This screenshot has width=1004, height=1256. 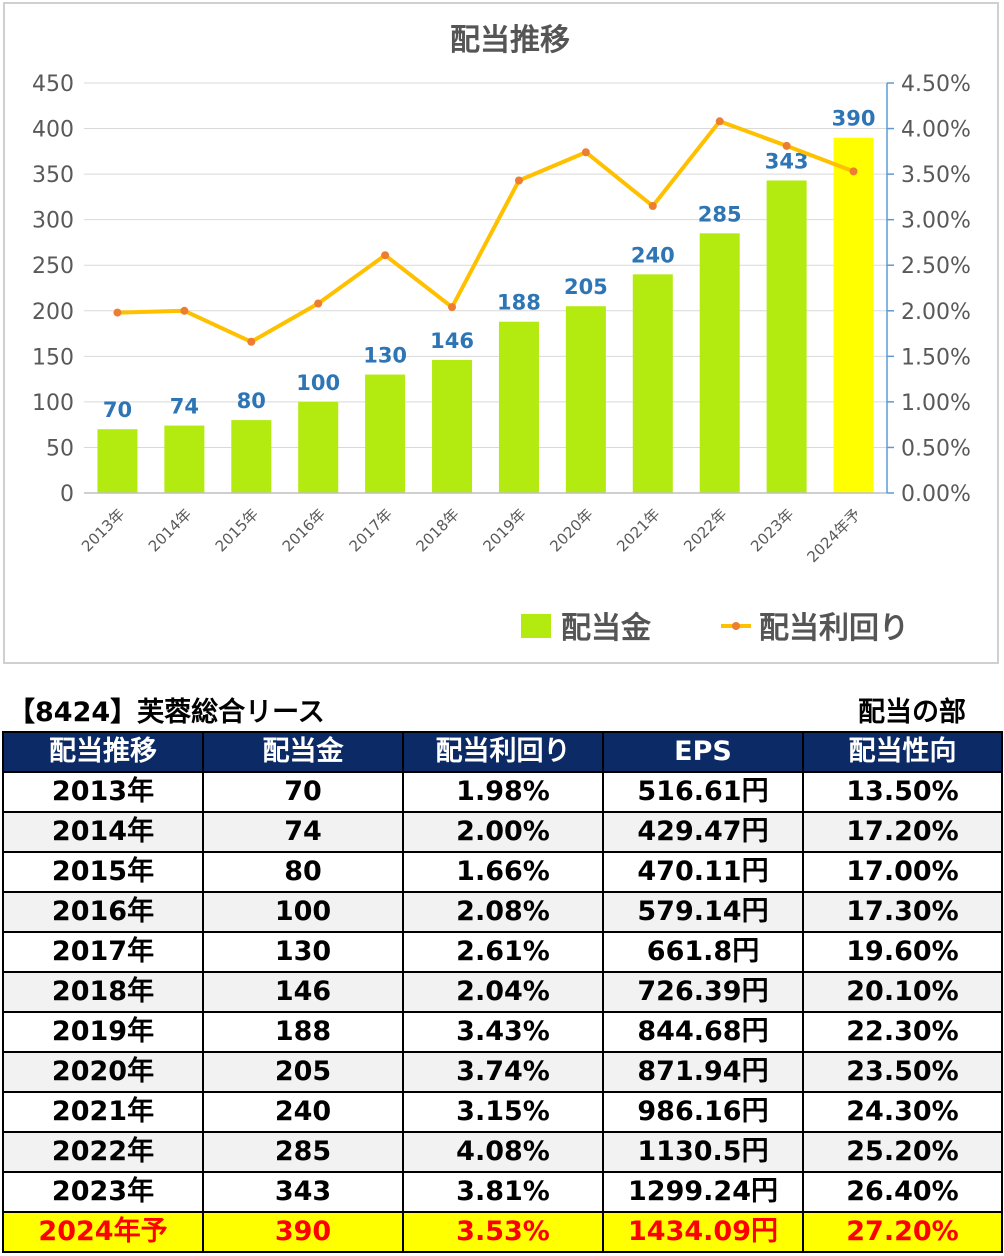 What do you see at coordinates (703, 1032) in the screenshot?
I see `table-cell: 844.68円` at bounding box center [703, 1032].